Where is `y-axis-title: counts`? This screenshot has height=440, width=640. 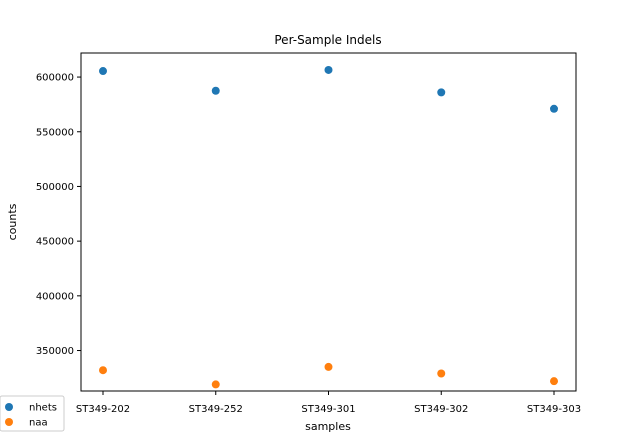
y-axis-title: counts is located at coordinates (12, 221).